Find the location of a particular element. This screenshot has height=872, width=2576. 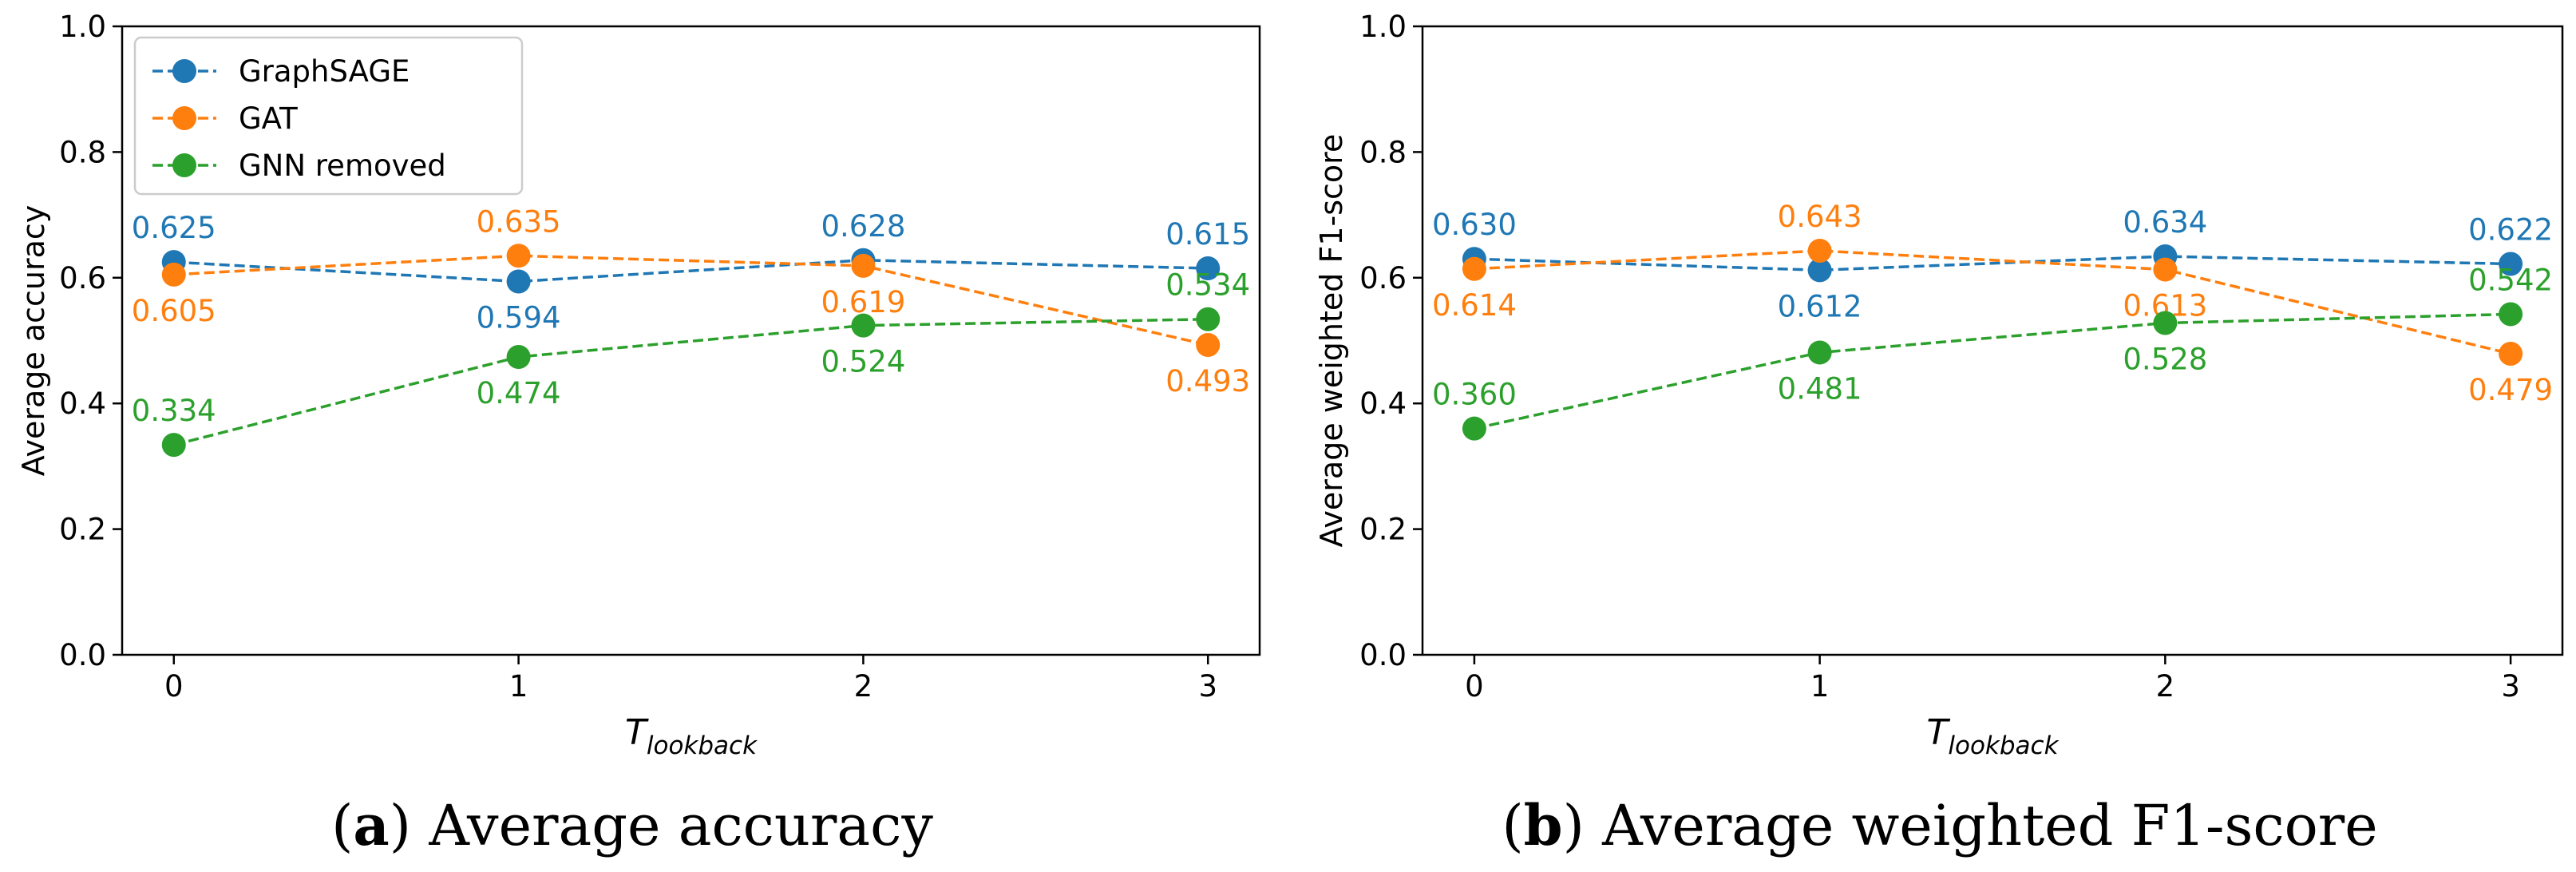

legend-label: GraphSAGE is located at coordinates (324, 71).